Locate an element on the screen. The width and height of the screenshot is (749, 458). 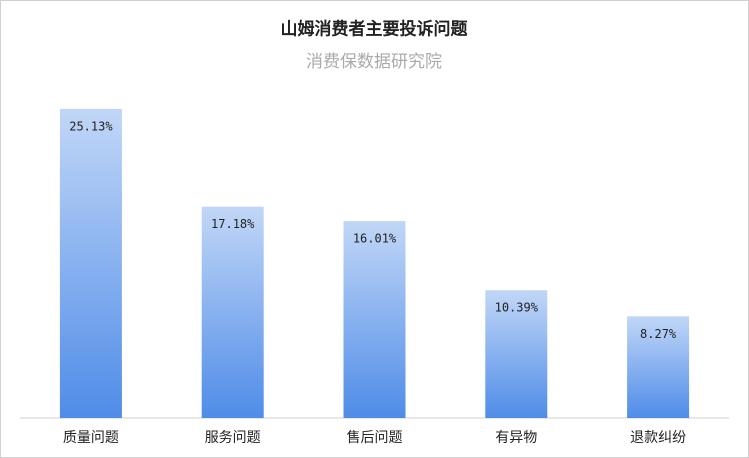
value-label: 8.27% is located at coordinates (658, 334).